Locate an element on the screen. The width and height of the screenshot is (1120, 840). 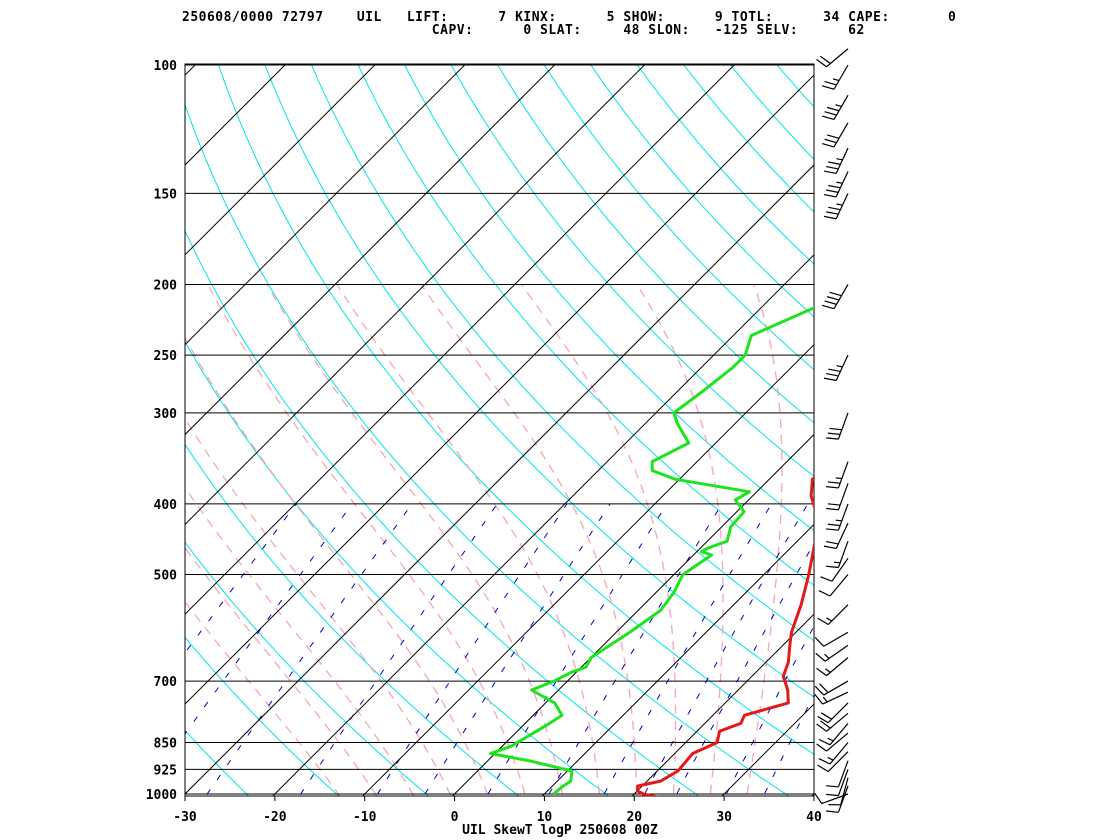
pressure-tick-label: 300 is located at coordinates (166, 414).